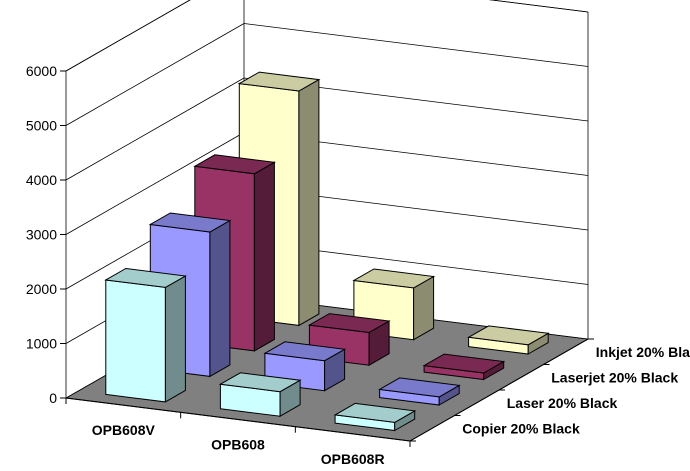 This screenshot has width=690, height=471. Describe the element at coordinates (562, 403) in the screenshot. I see `series-label: Laser 20% Black` at that location.